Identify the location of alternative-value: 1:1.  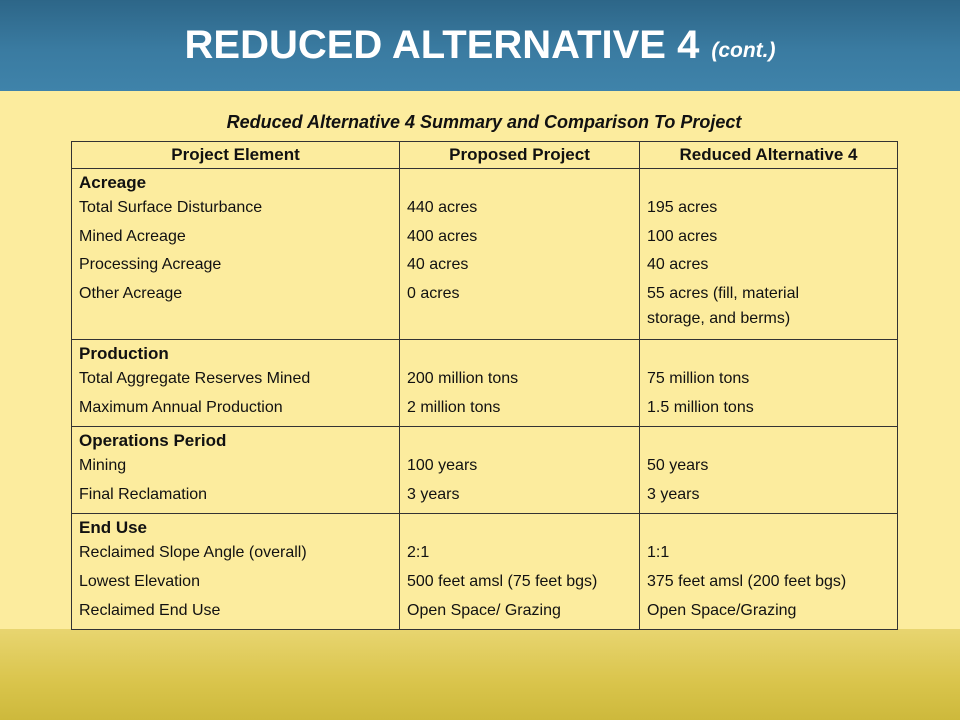
(658, 553).